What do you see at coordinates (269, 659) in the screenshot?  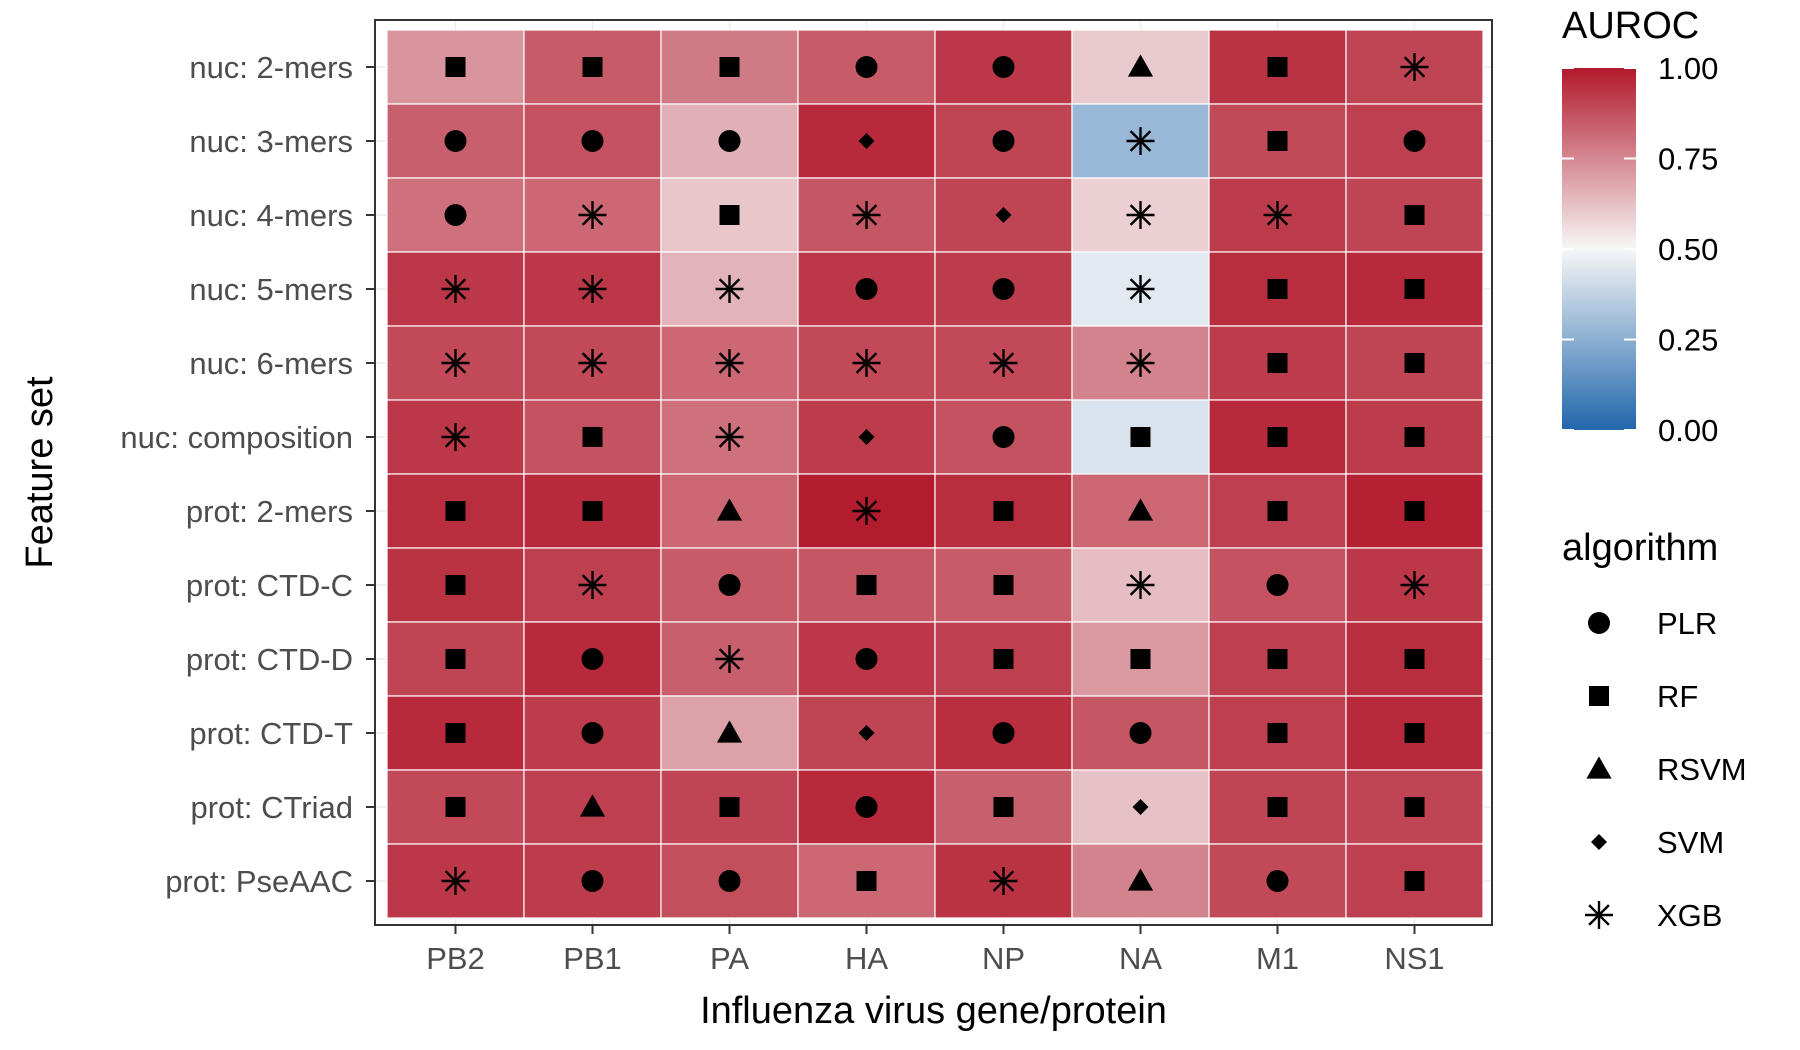 I see `y-tick-label: prot: CTD-D` at bounding box center [269, 659].